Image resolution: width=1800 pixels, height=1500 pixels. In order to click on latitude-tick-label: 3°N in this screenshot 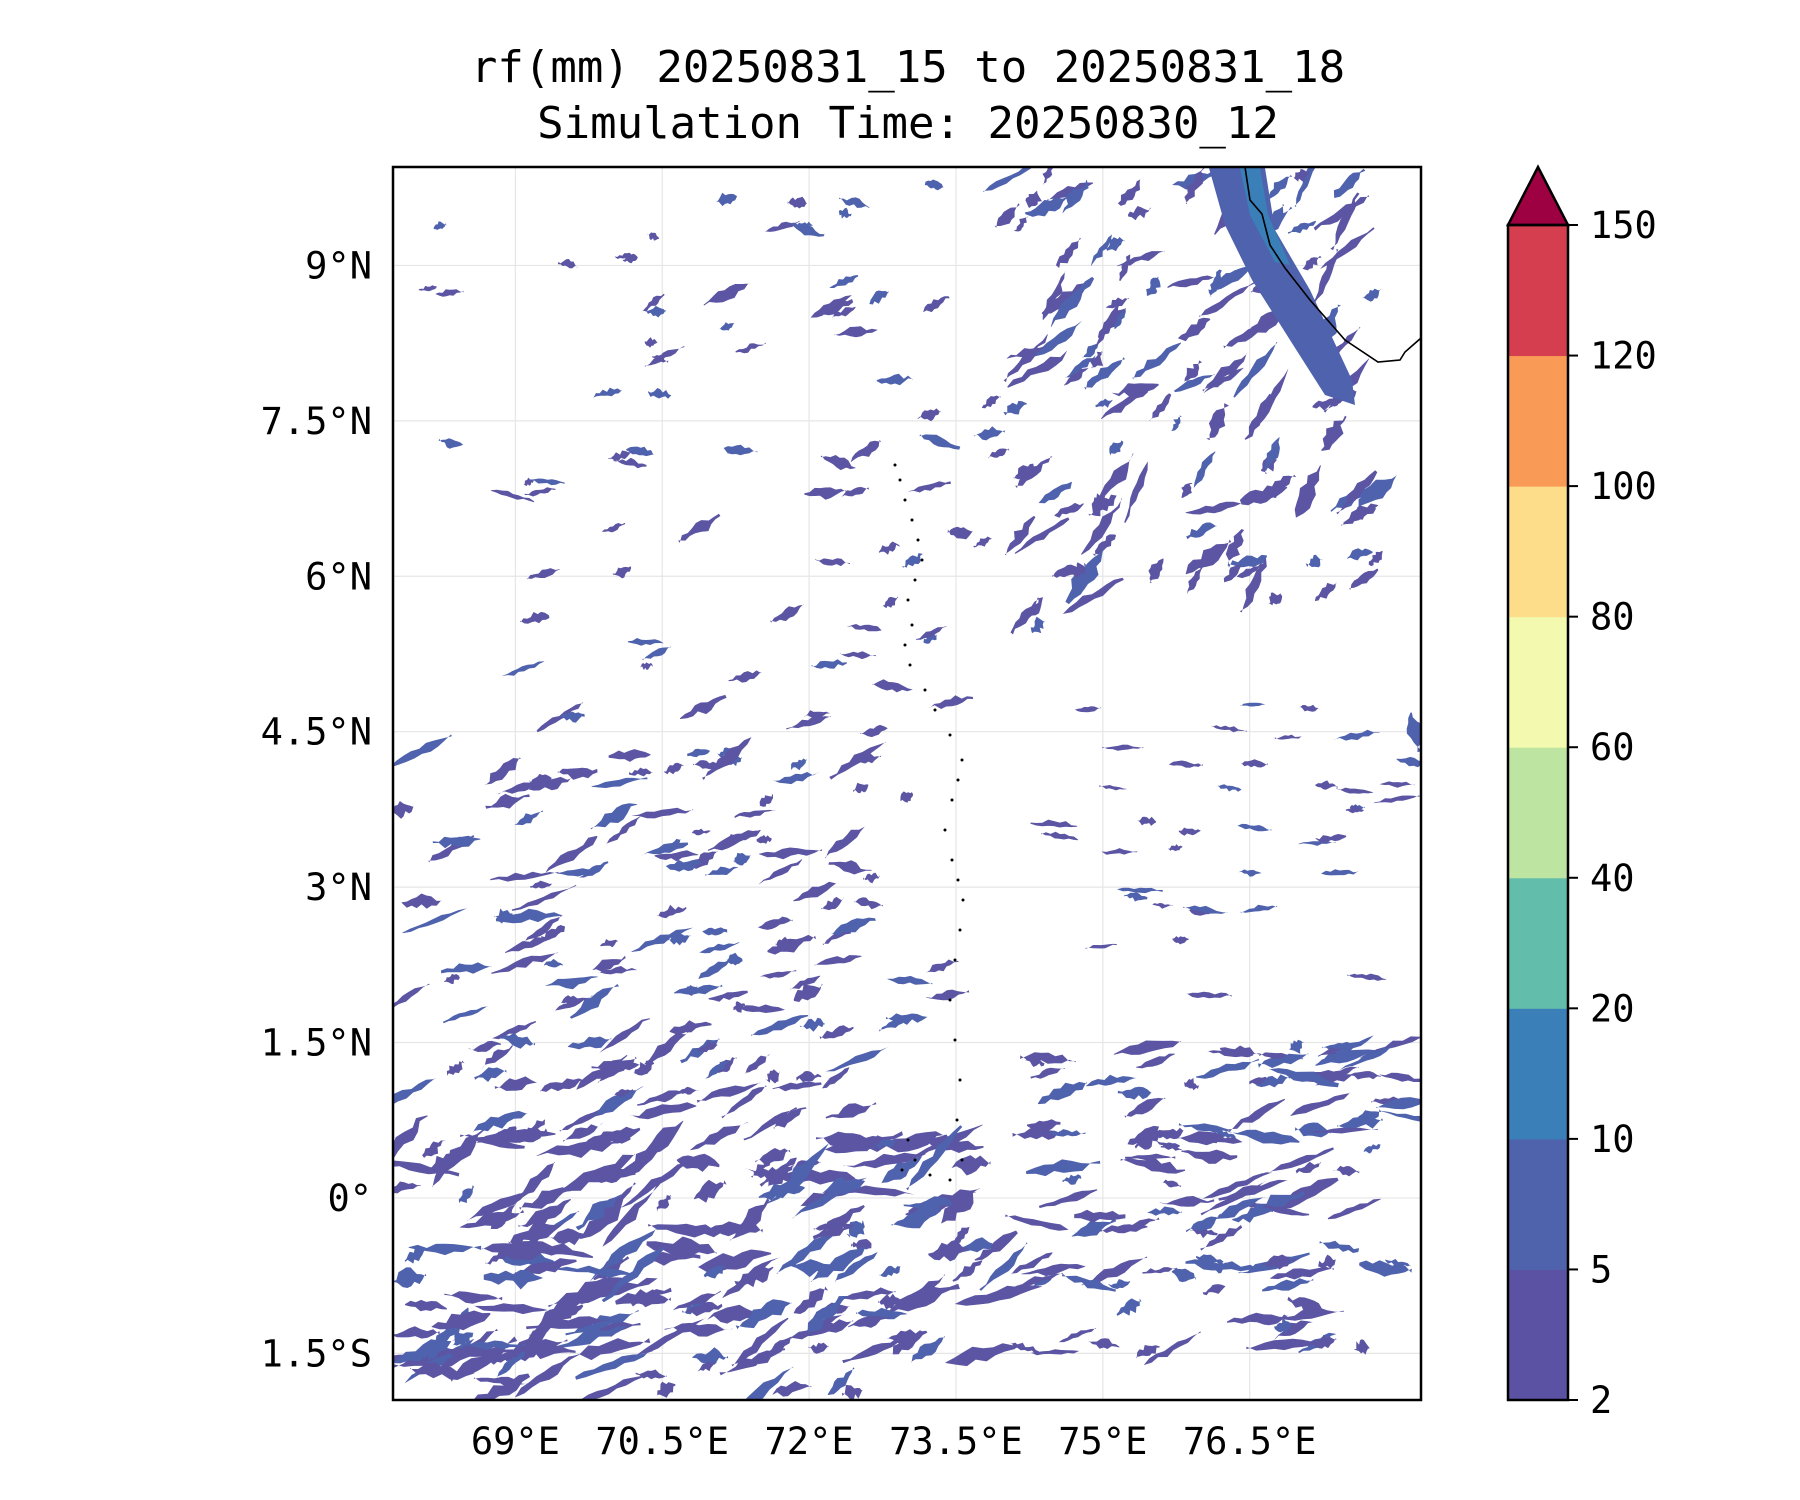, I will do `click(338, 887)`.